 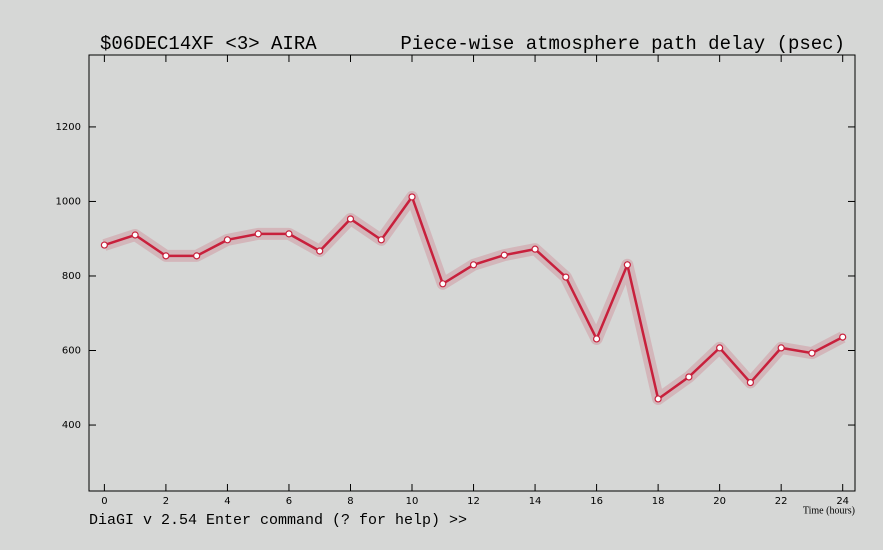 I want to click on x-tick-label: 10, so click(x=412, y=501).